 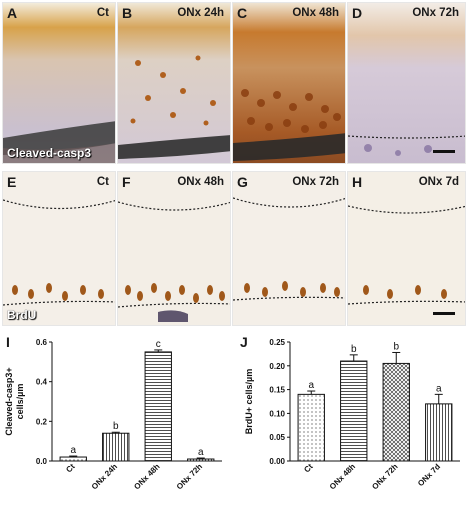 I want to click on micrograph-panel-D: D ONx 72h, so click(x=406, y=83).